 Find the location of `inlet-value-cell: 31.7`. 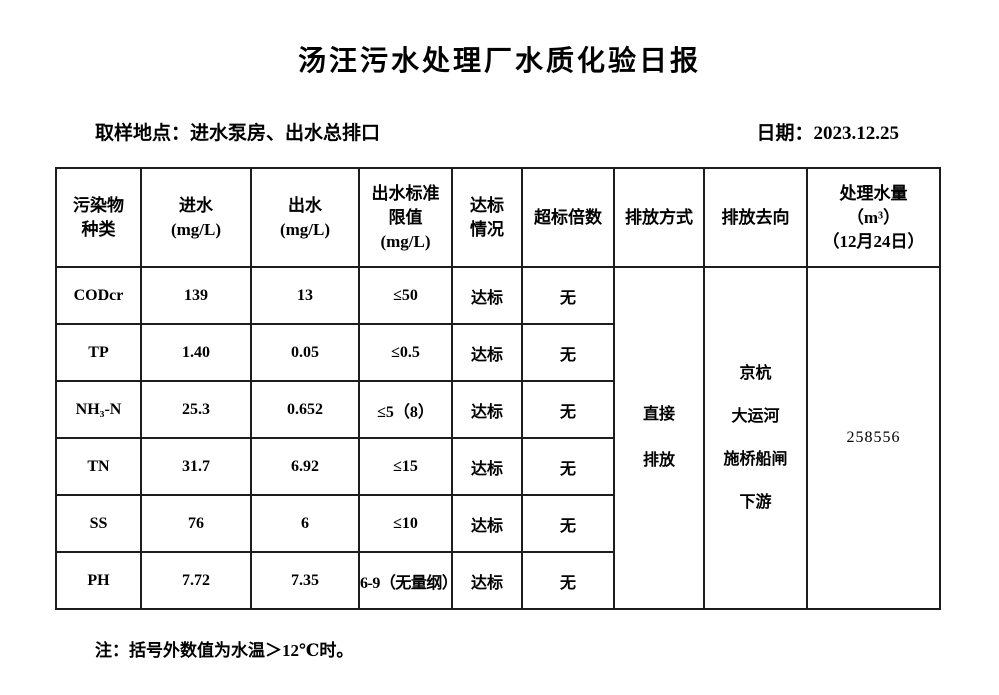

inlet-value-cell: 31.7 is located at coordinates (196, 466).